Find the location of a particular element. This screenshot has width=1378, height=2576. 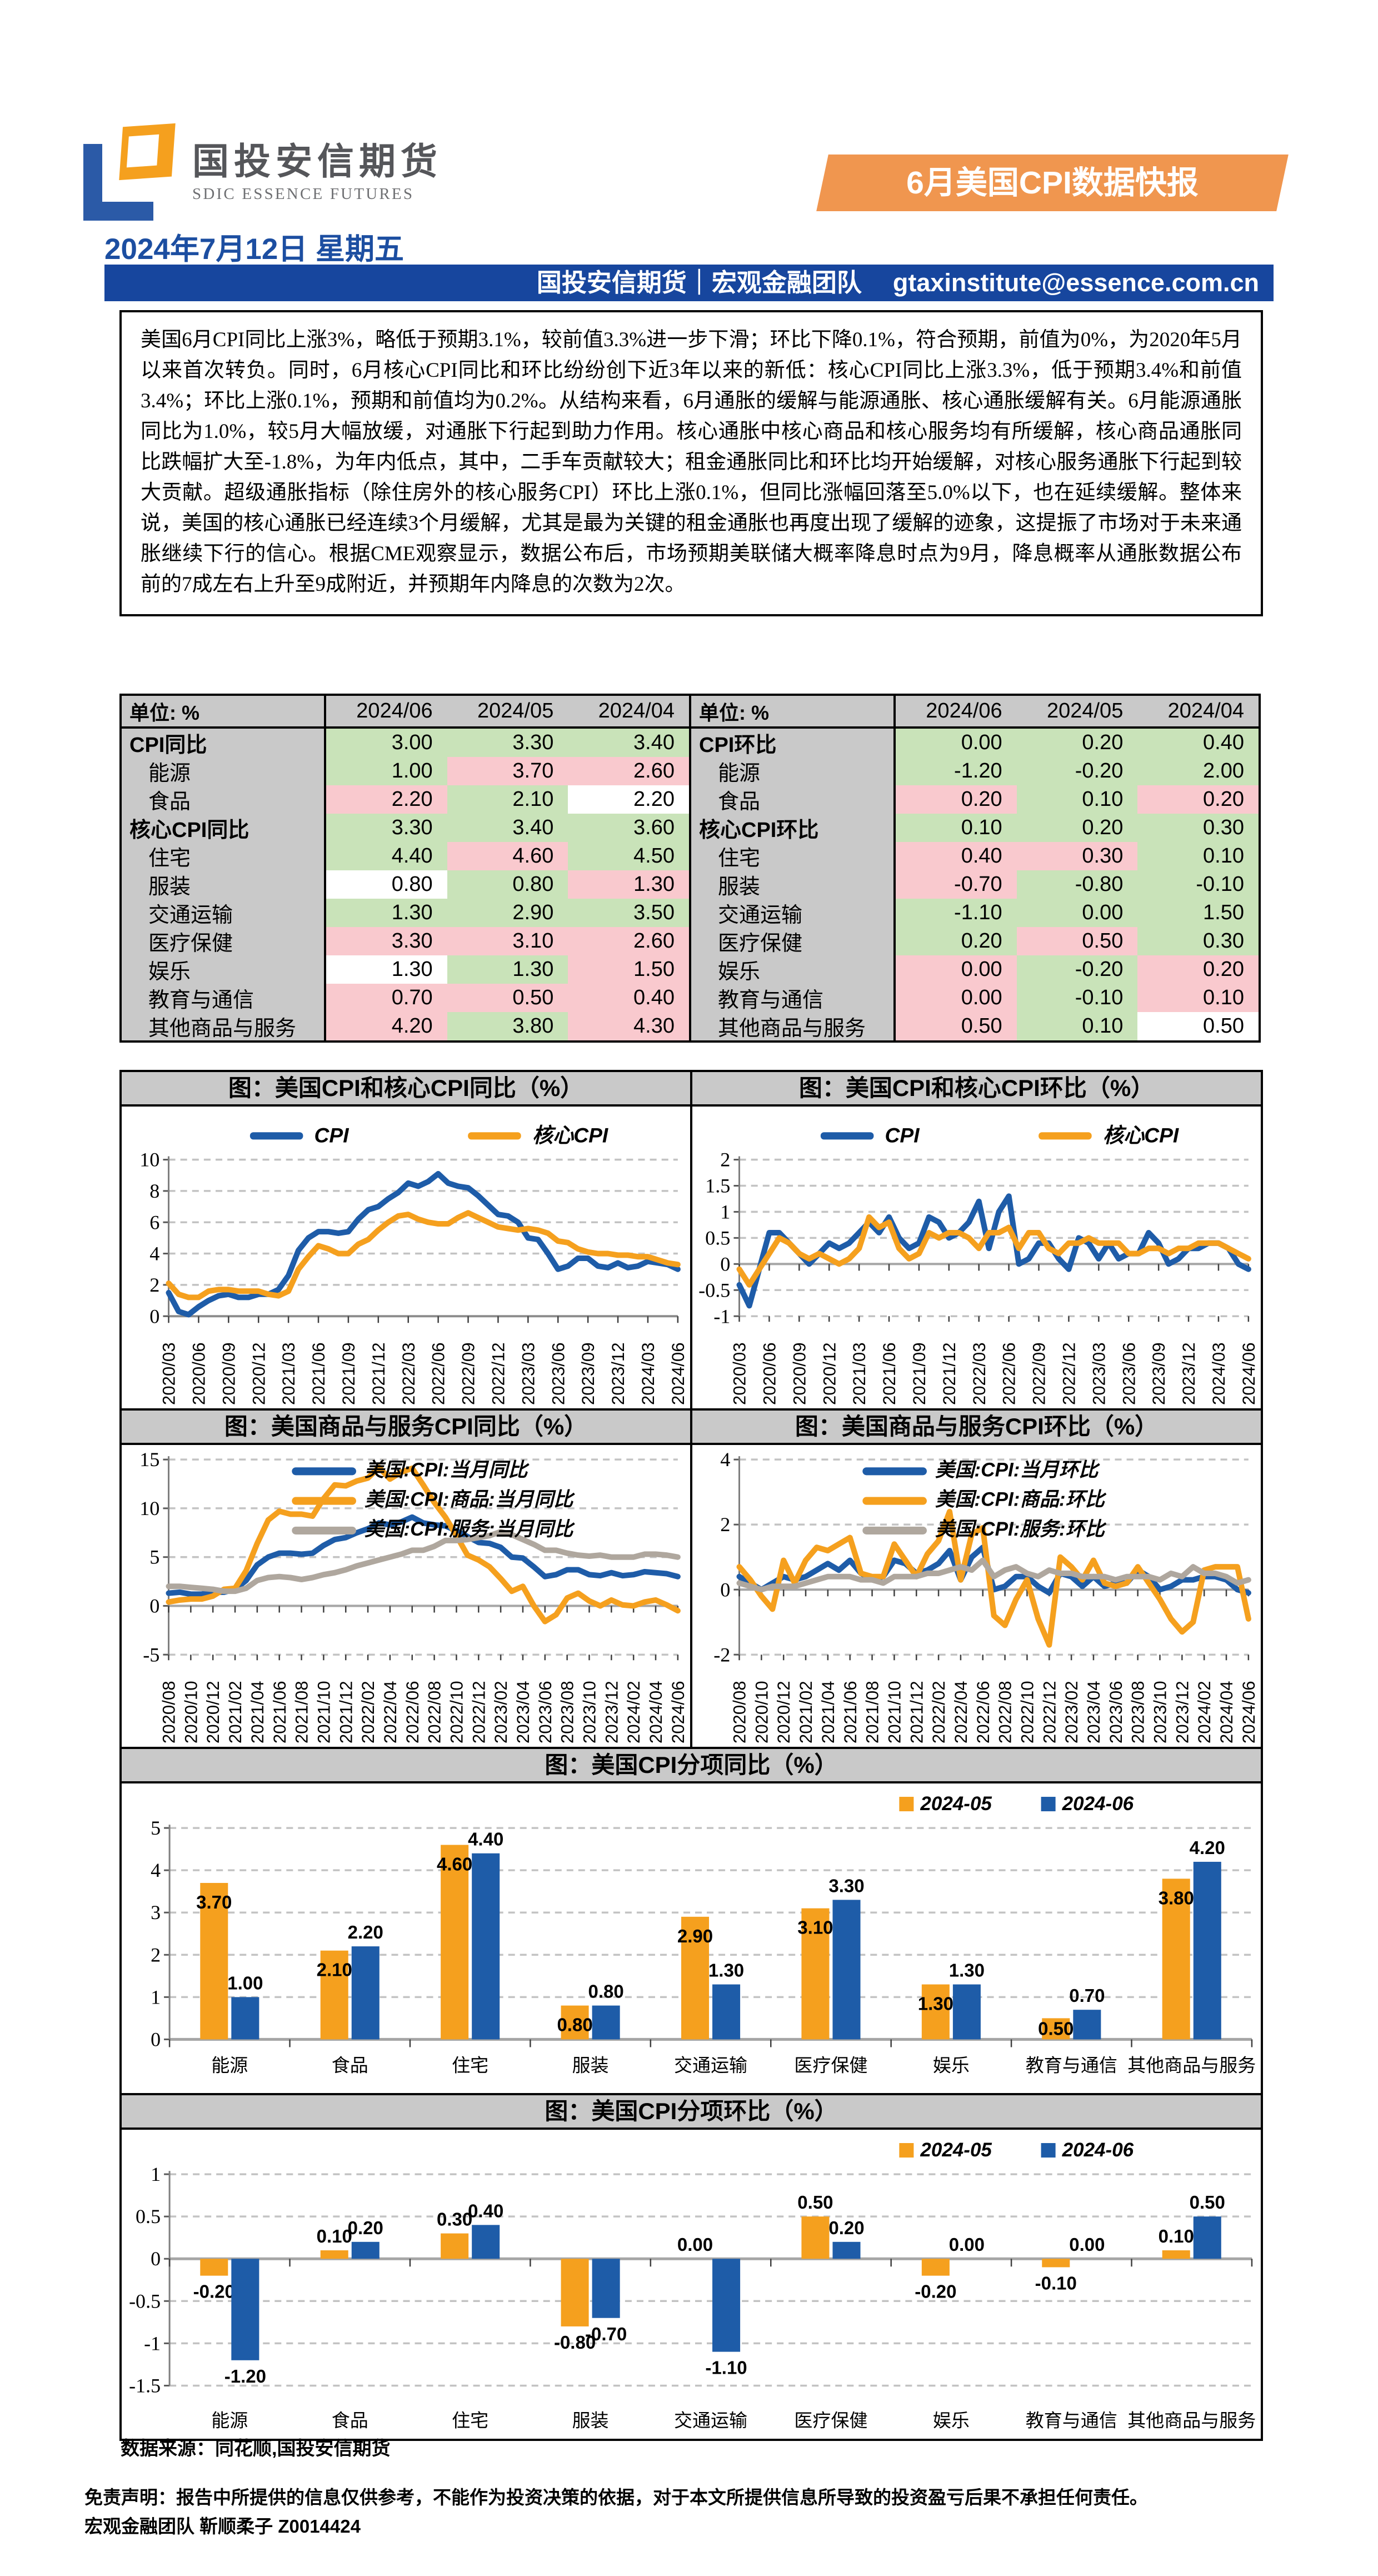

table-cell: -0.70 is located at coordinates (957, 884).